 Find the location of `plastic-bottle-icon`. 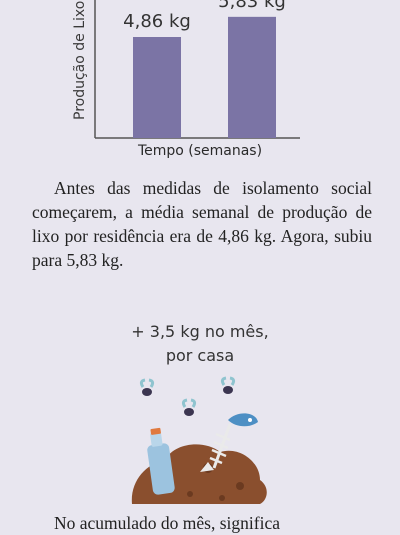

plastic-bottle-icon is located at coordinates (161, 461).